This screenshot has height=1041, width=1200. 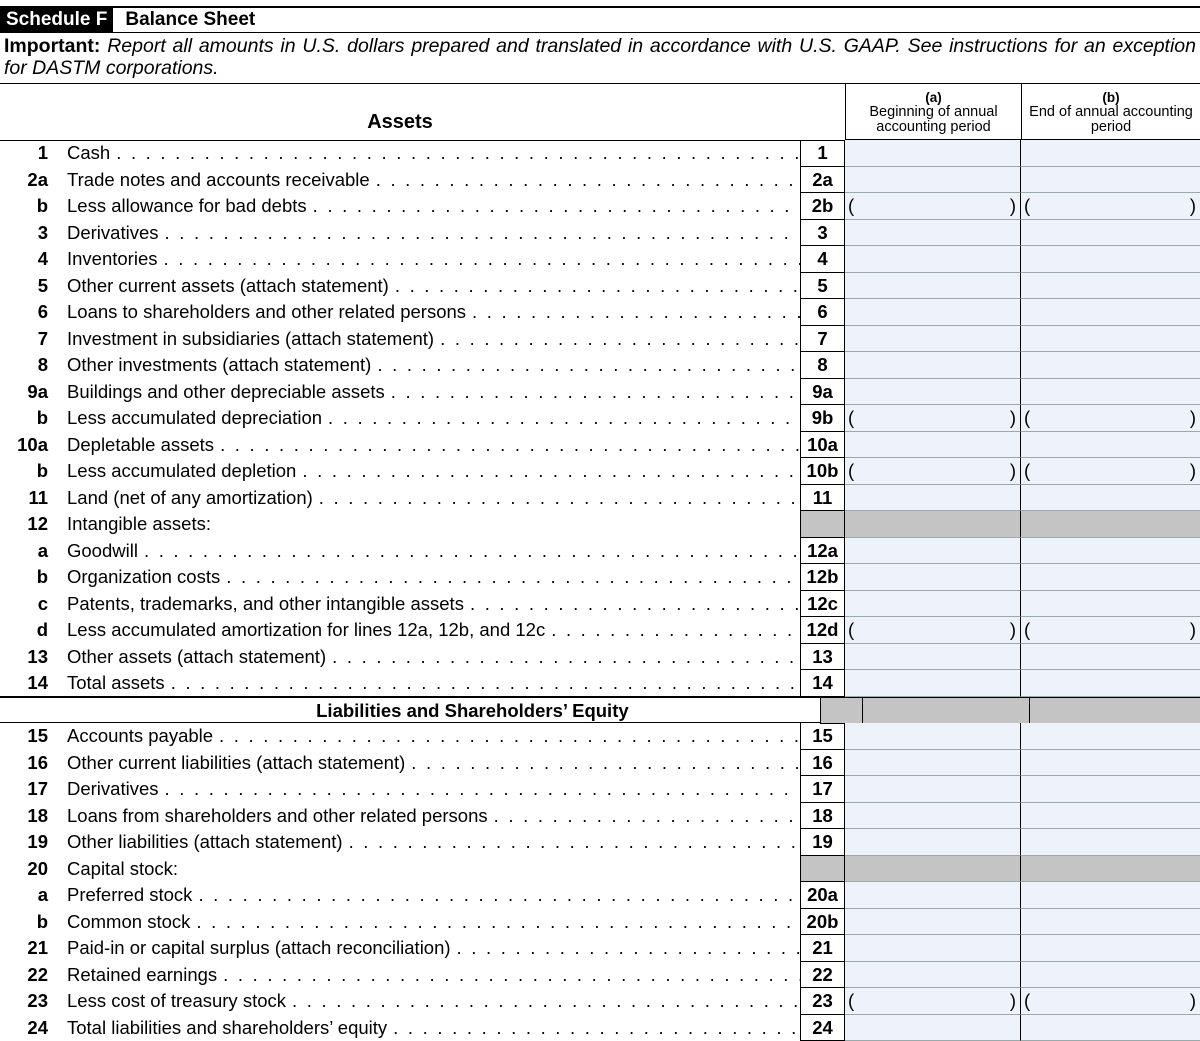 What do you see at coordinates (140, 735) in the screenshot?
I see `line-label-text: Accounts payable` at bounding box center [140, 735].